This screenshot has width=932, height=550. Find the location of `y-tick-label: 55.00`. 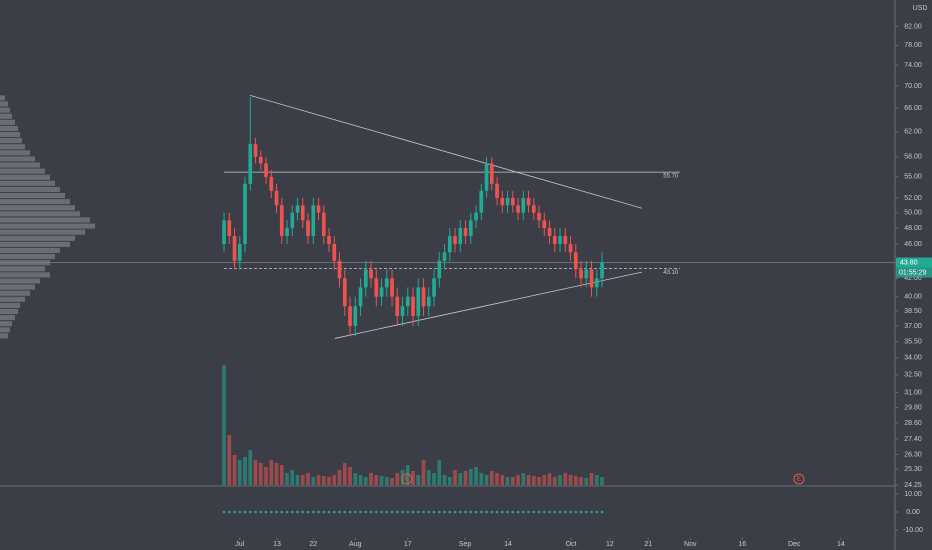

y-tick-label: 55.00 is located at coordinates (913, 177).